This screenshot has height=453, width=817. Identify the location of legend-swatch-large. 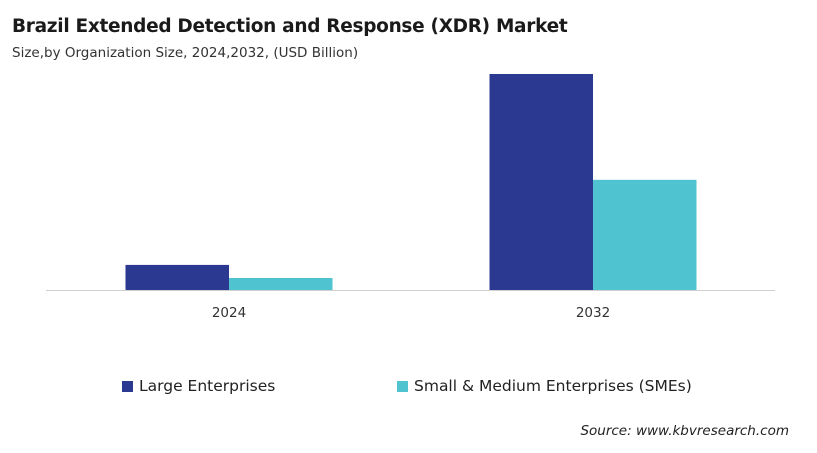
(127, 386).